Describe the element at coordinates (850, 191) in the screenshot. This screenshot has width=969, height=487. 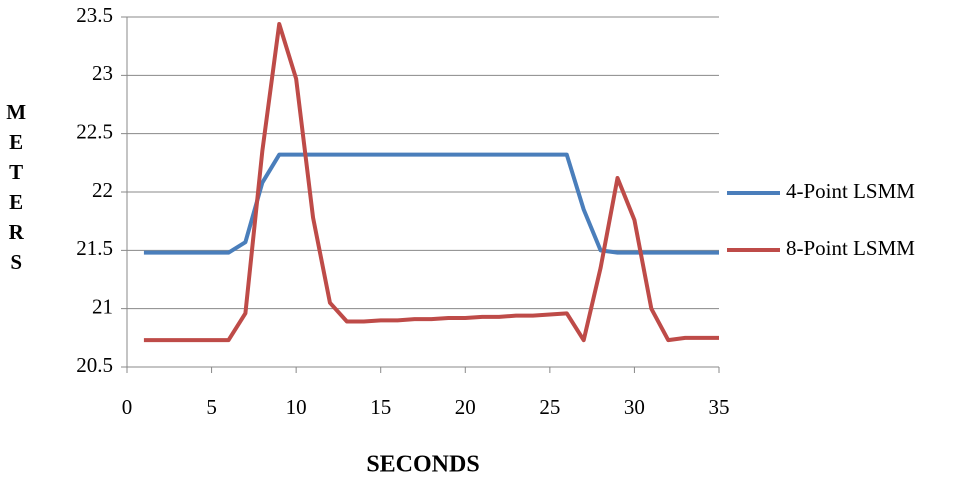
I see `legend-label: 4-Point LSMM` at that location.